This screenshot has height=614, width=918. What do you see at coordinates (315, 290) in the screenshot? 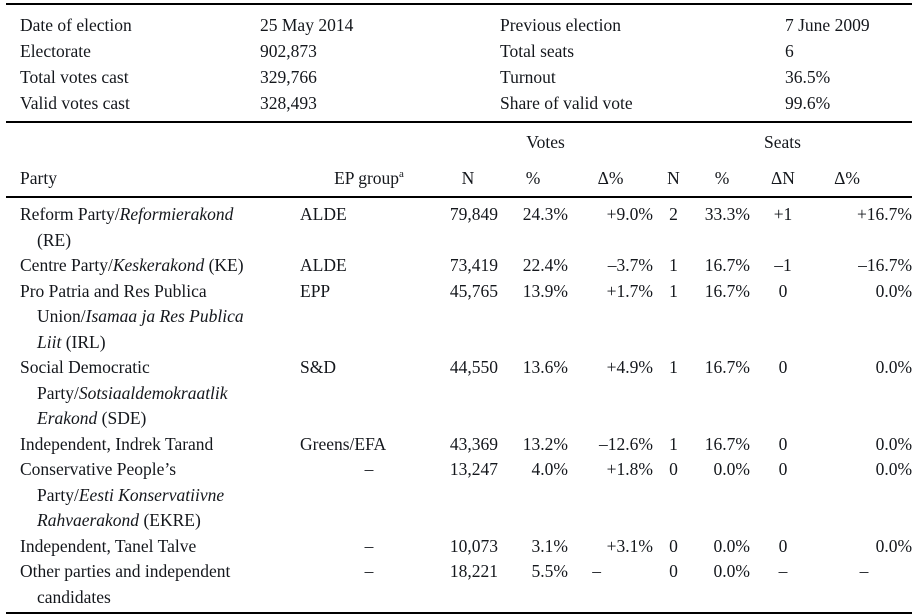
I see `ep-group-cell: EPP` at bounding box center [315, 290].